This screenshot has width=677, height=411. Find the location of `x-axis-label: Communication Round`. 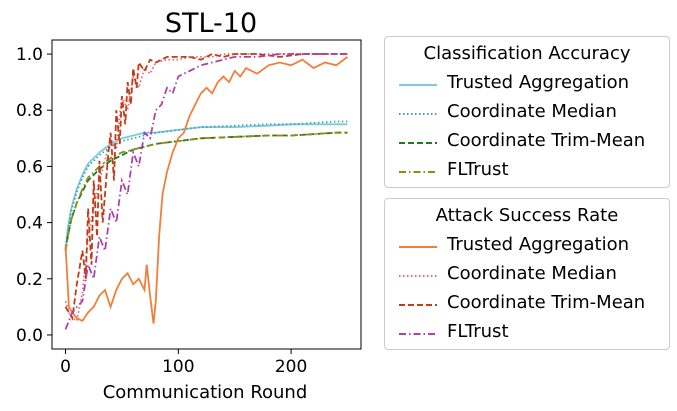

x-axis-label: Communication Round is located at coordinates (205, 392).